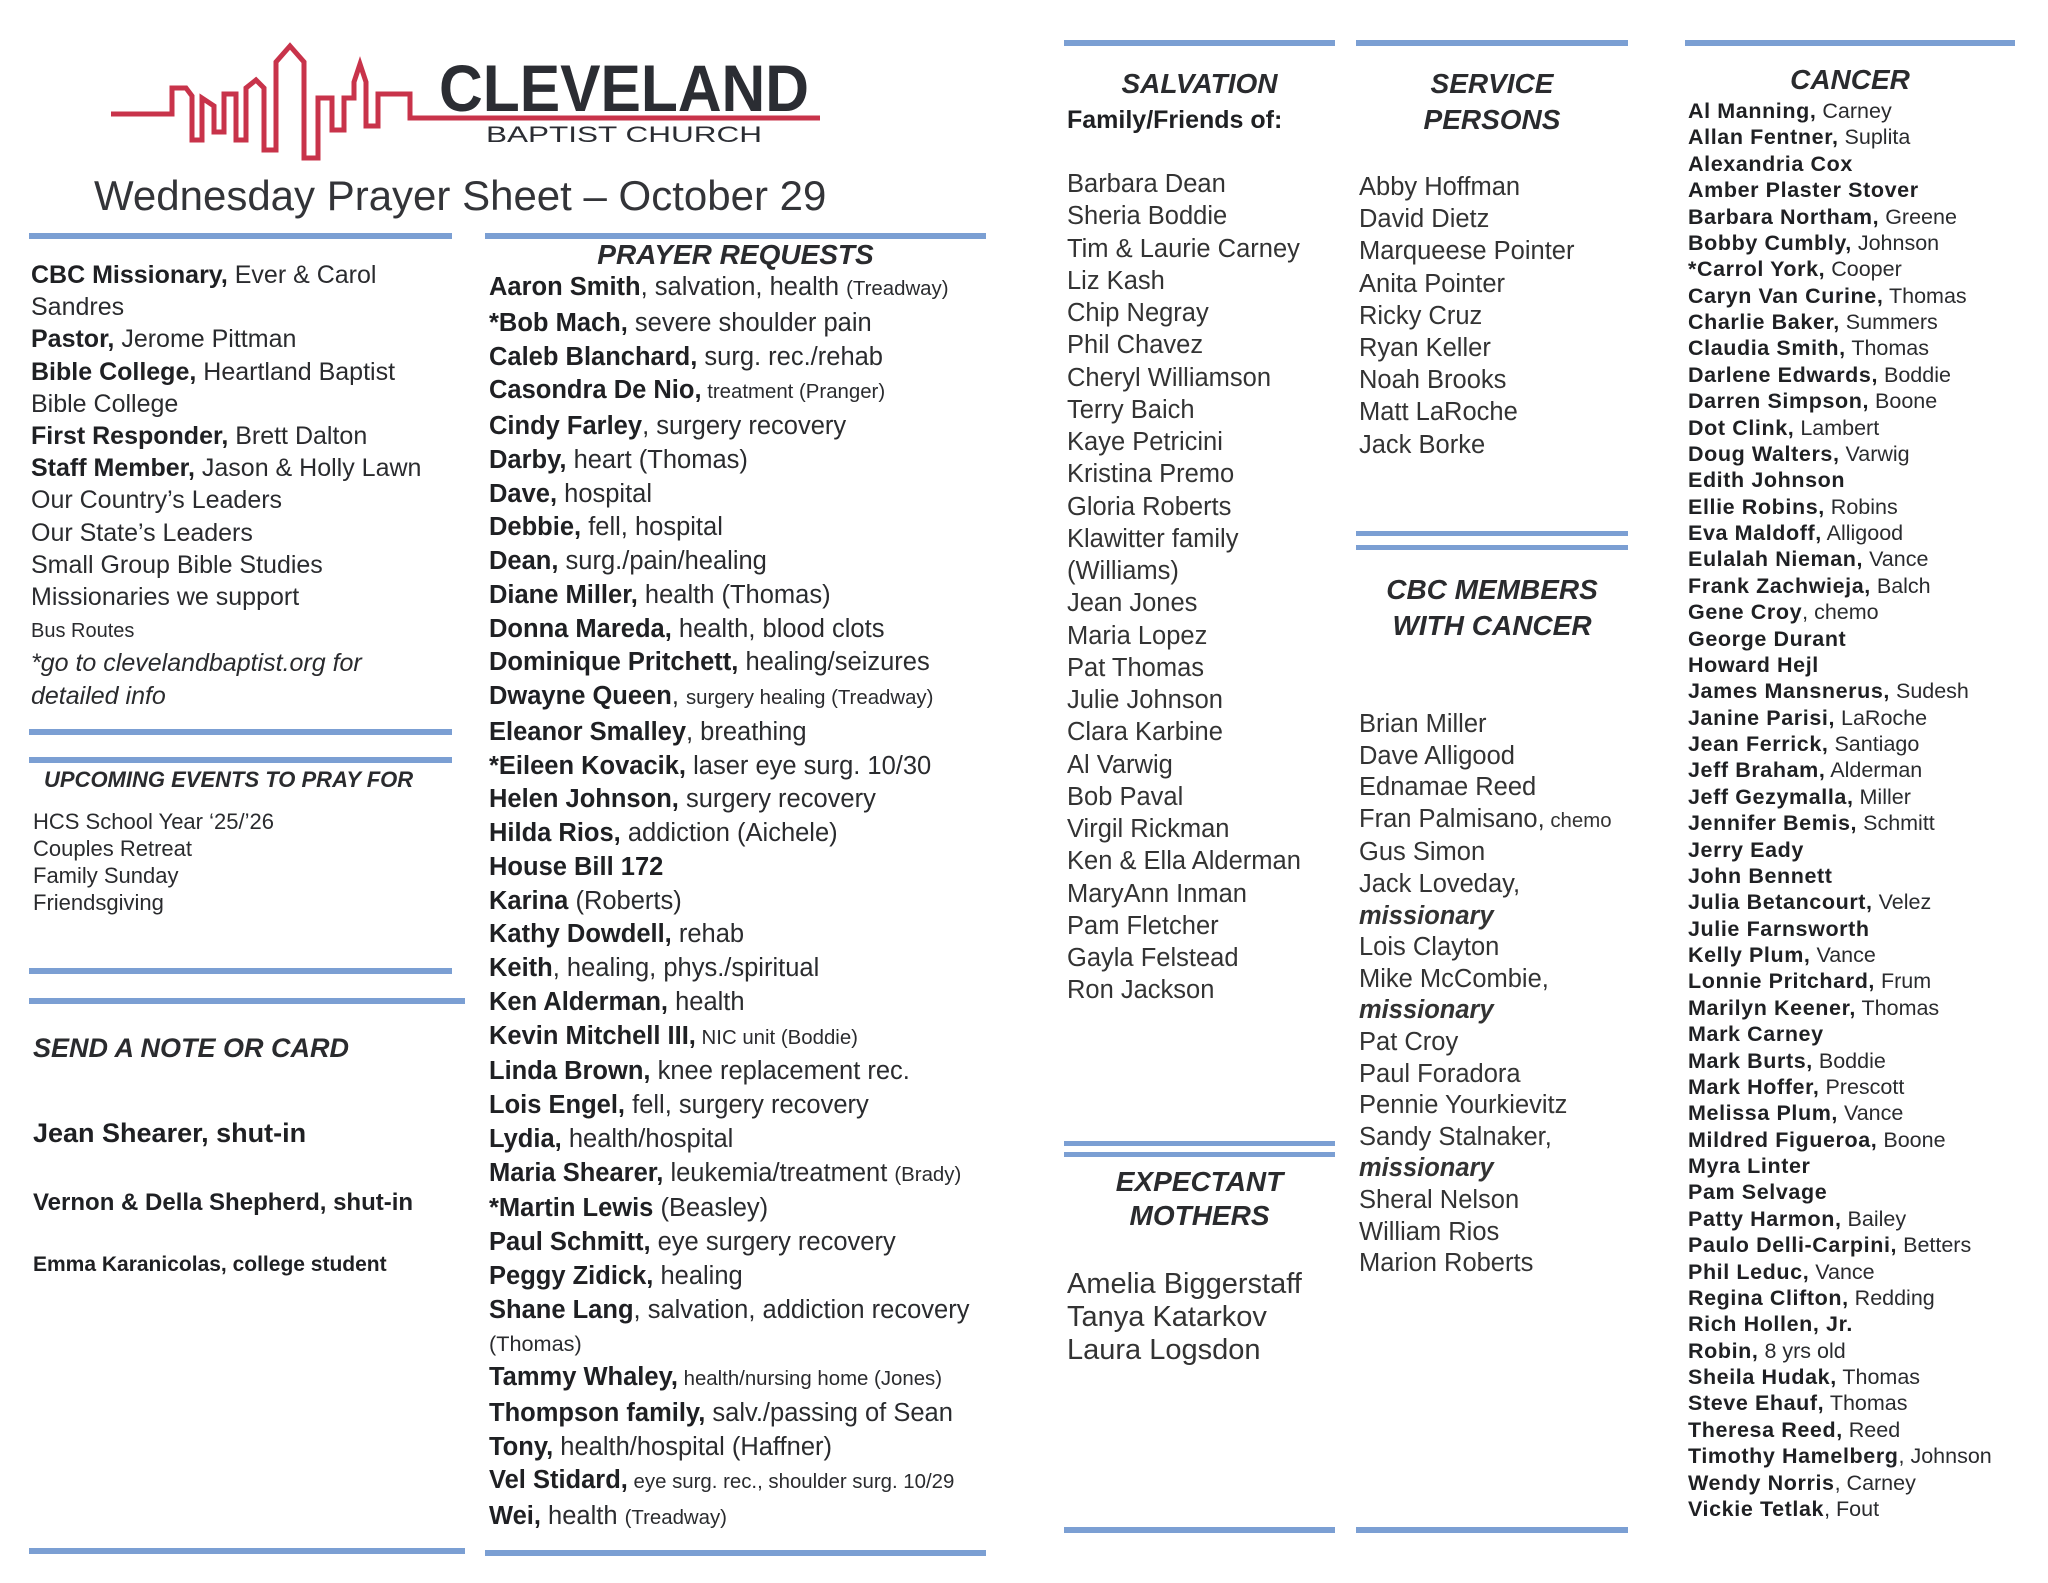 This screenshot has height=1583, width=2048. Describe the element at coordinates (729, 1038) in the screenshot. I see `list-item: Kevin Mitchell III, NIC unit (Boddie)` at that location.